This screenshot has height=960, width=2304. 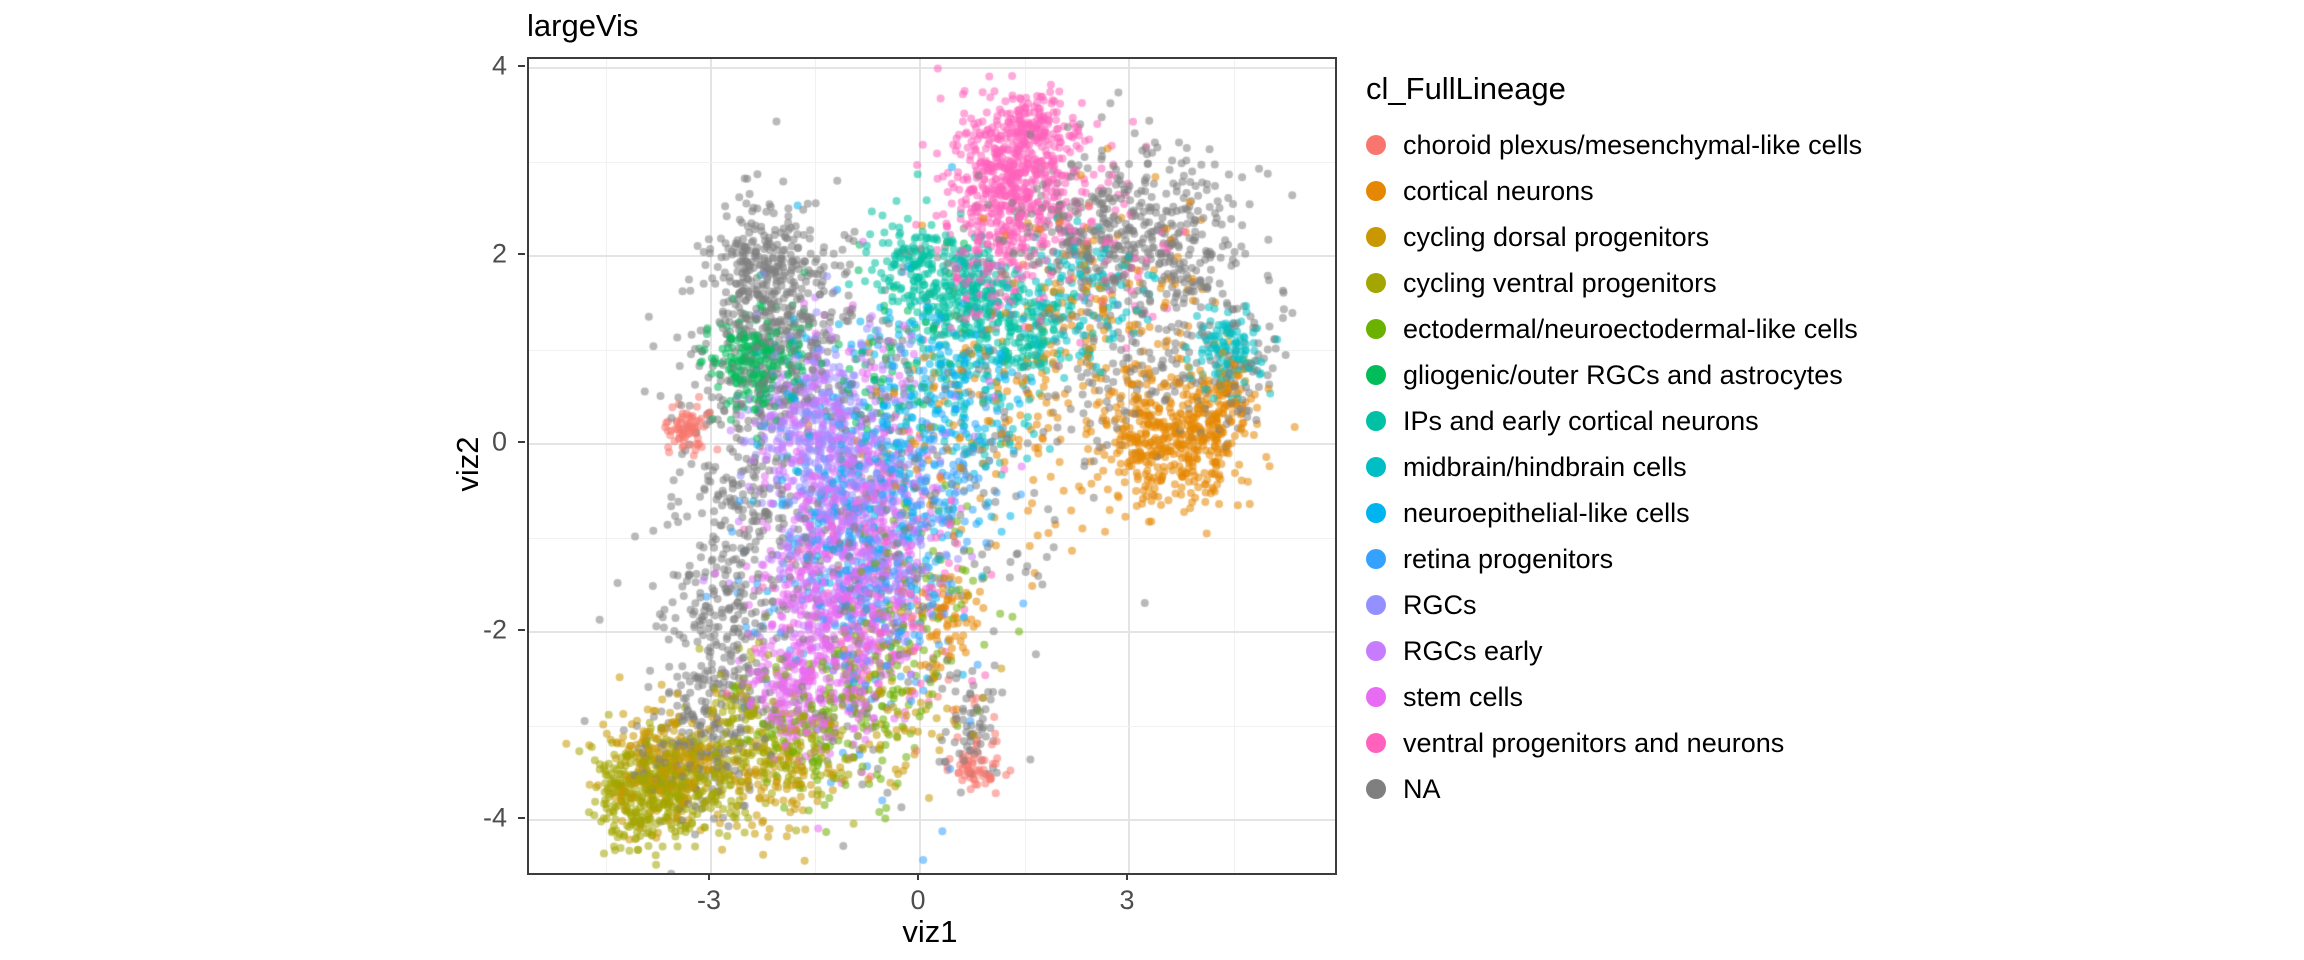 What do you see at coordinates (1633, 144) in the screenshot?
I see `legend-item-label: choroid plexus/mesenchymal-like cells` at bounding box center [1633, 144].